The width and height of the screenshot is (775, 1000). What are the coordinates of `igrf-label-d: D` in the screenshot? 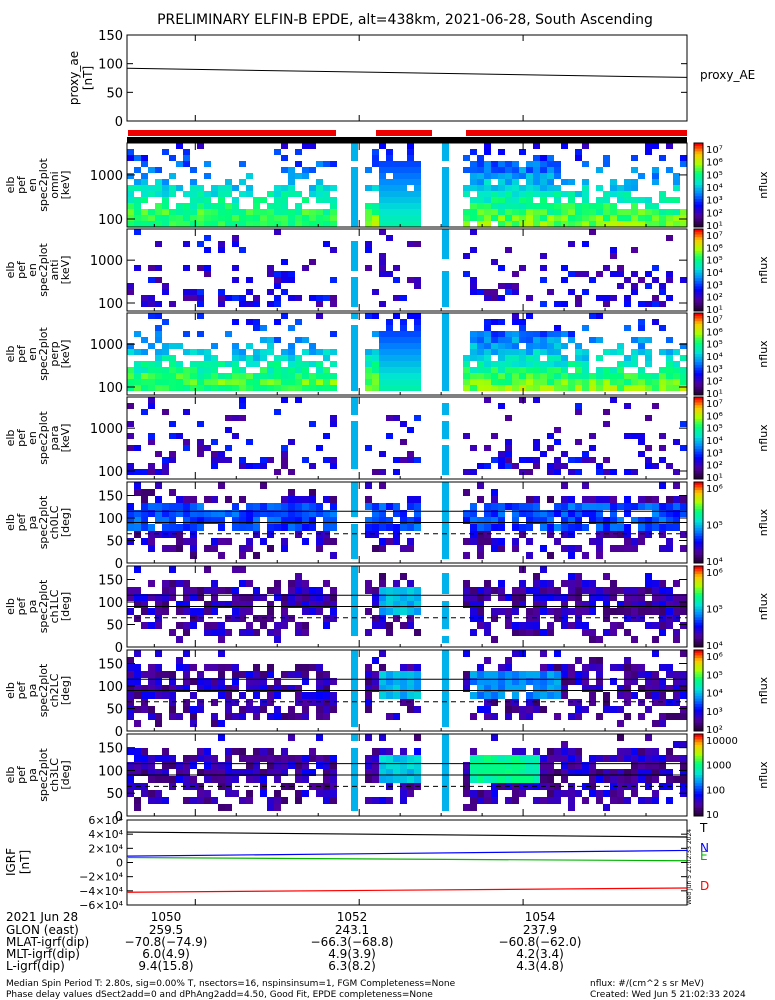 It's located at (704, 886).